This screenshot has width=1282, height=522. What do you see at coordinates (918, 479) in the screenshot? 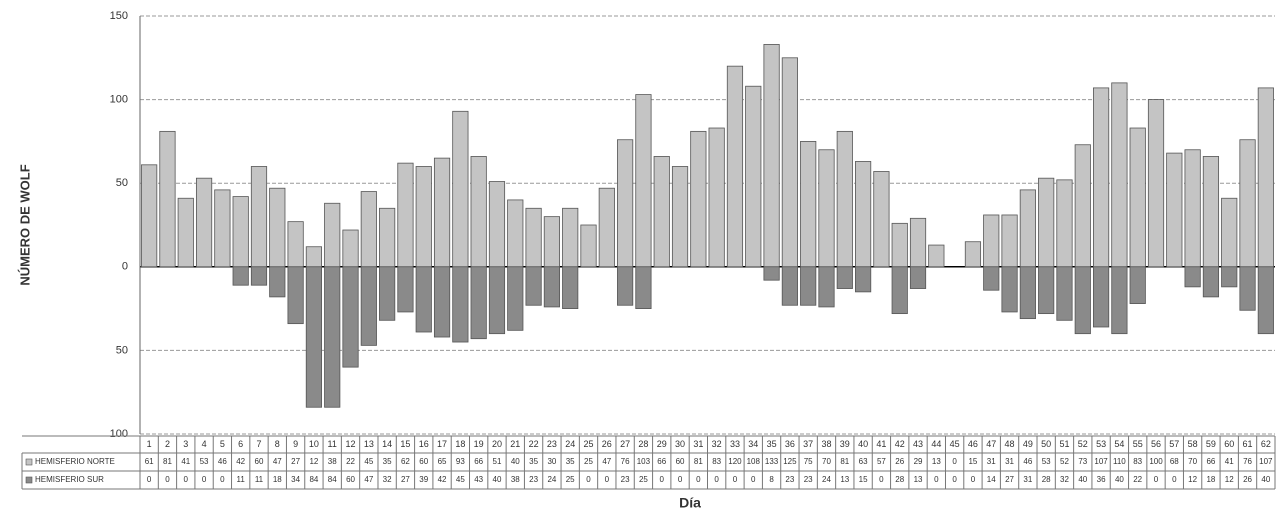
I see `table-value: 13` at bounding box center [918, 479].